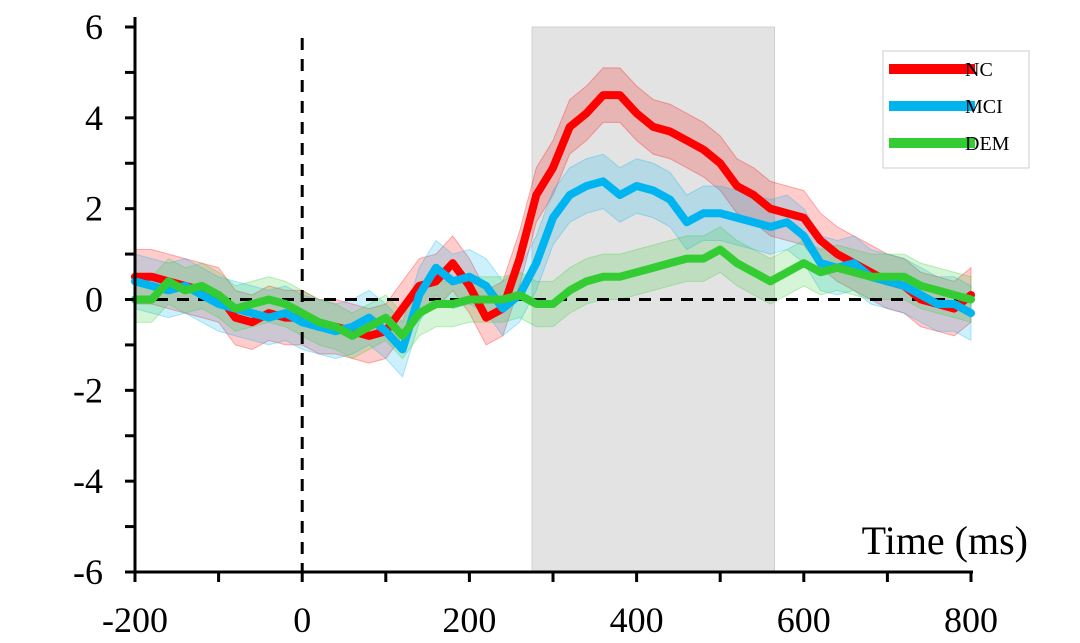 This screenshot has width=1080, height=643. What do you see at coordinates (804, 620) in the screenshot?
I see `x-tick-label: 600` at bounding box center [804, 620].